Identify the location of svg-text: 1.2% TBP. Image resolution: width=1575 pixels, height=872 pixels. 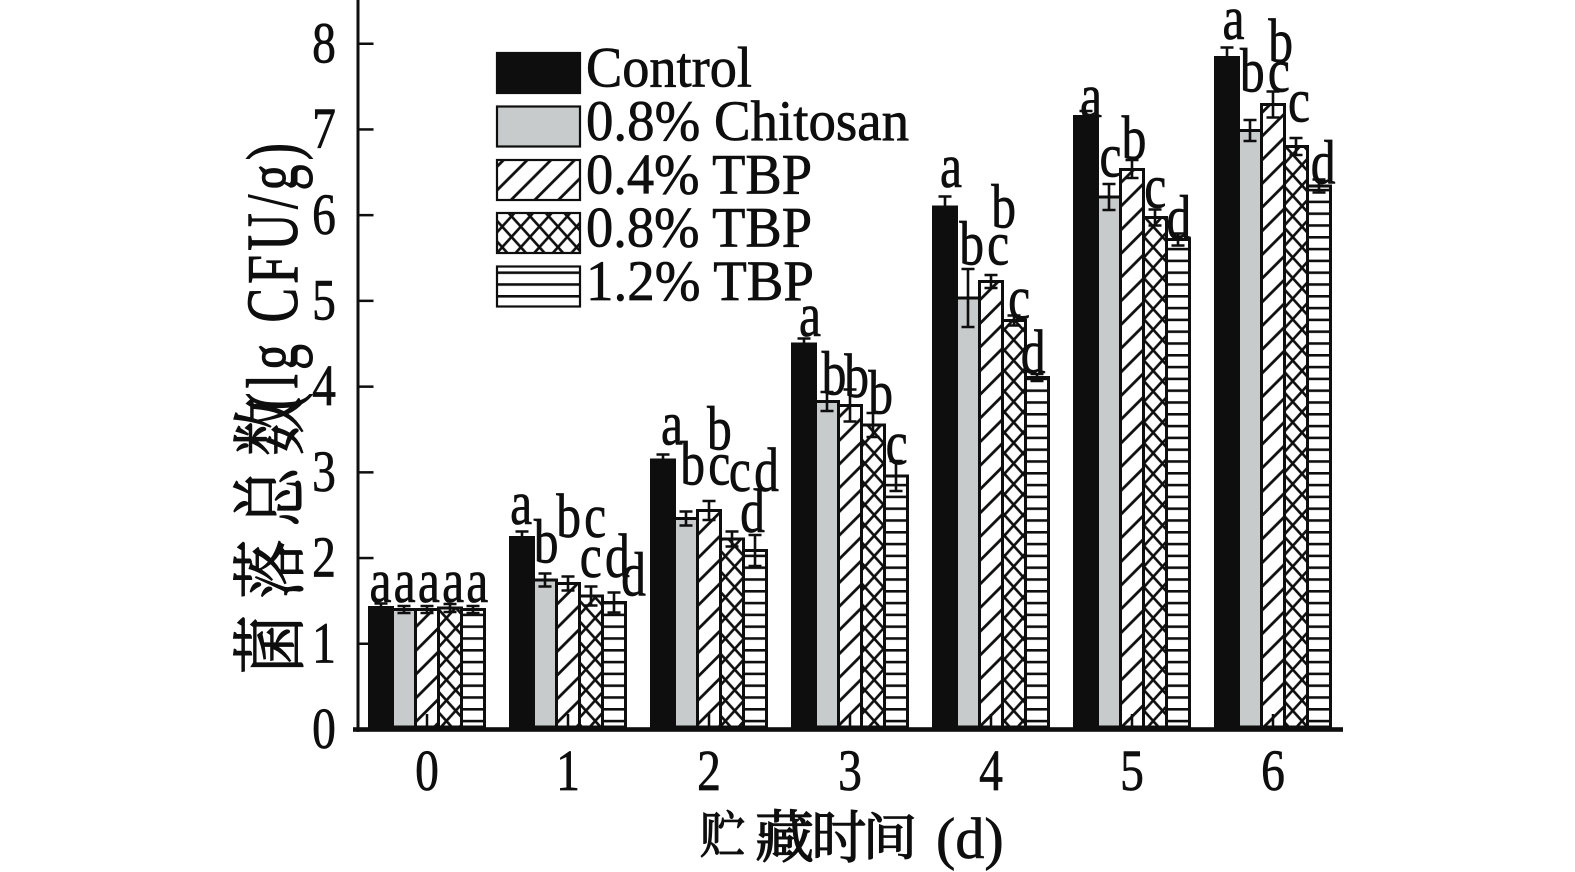
(700, 281).